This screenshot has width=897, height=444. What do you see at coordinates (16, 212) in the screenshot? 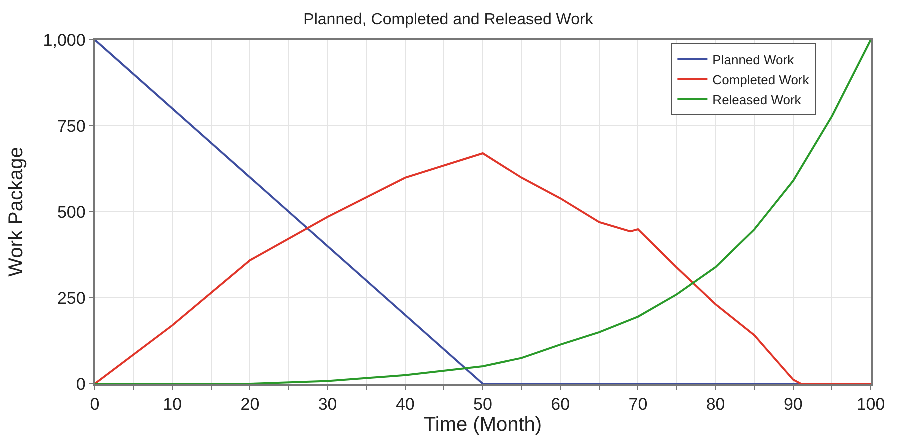
I see `y-axis-title: Work Package` at bounding box center [16, 212].